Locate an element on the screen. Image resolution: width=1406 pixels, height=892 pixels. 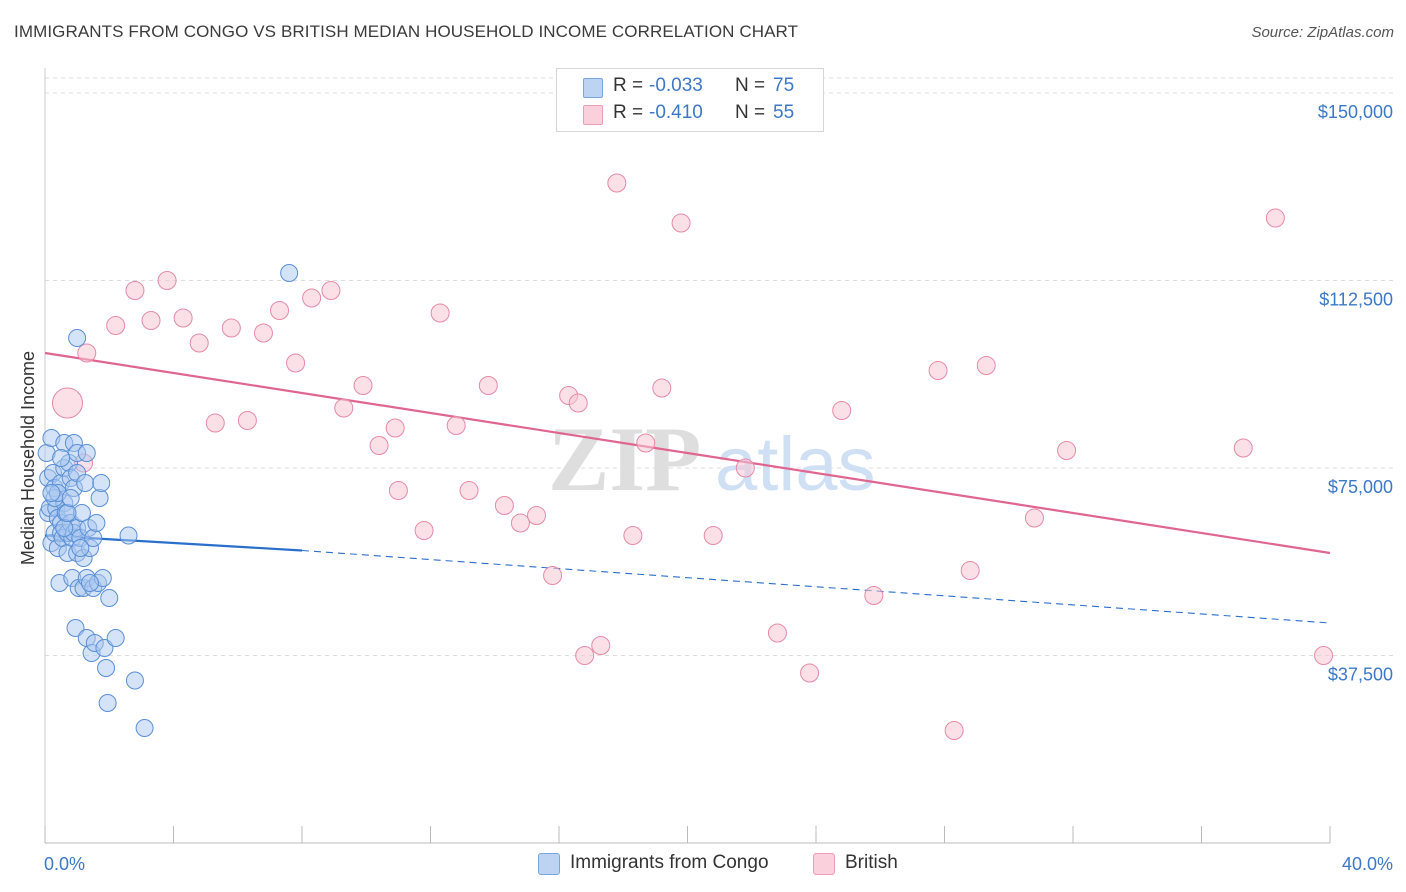
x-tick-label-min: 0.0% is located at coordinates (64, 864).